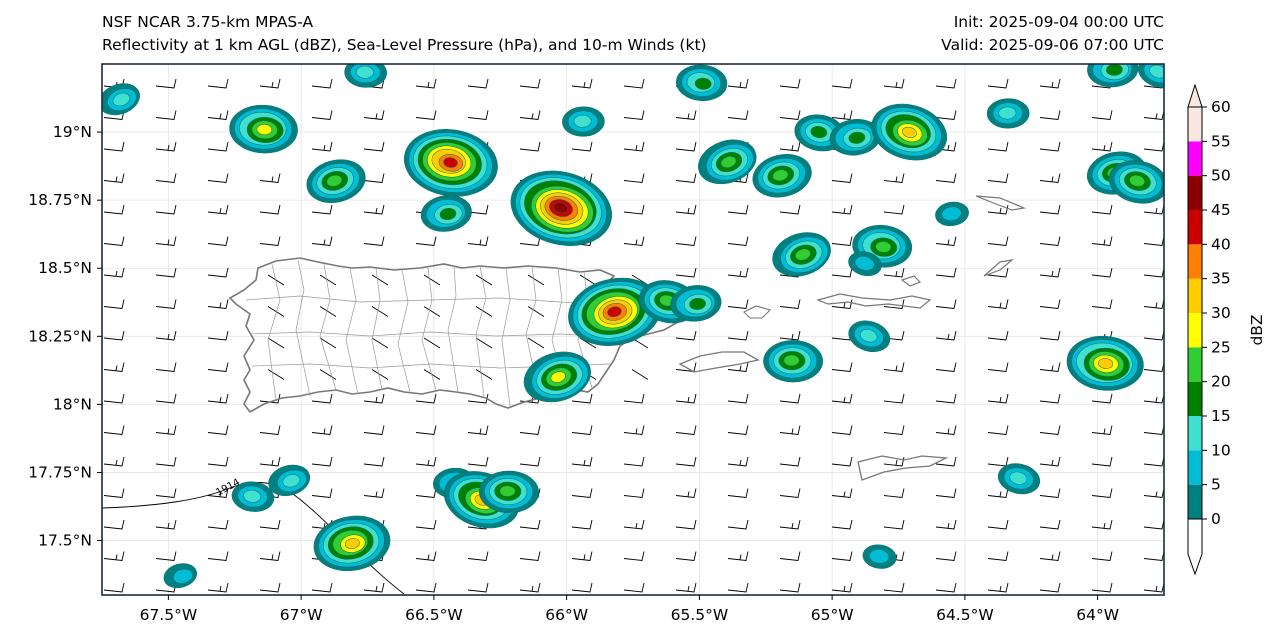 The width and height of the screenshot is (1280, 639). Describe the element at coordinates (1221, 416) in the screenshot. I see `colorbar-tick-label: 15` at that location.